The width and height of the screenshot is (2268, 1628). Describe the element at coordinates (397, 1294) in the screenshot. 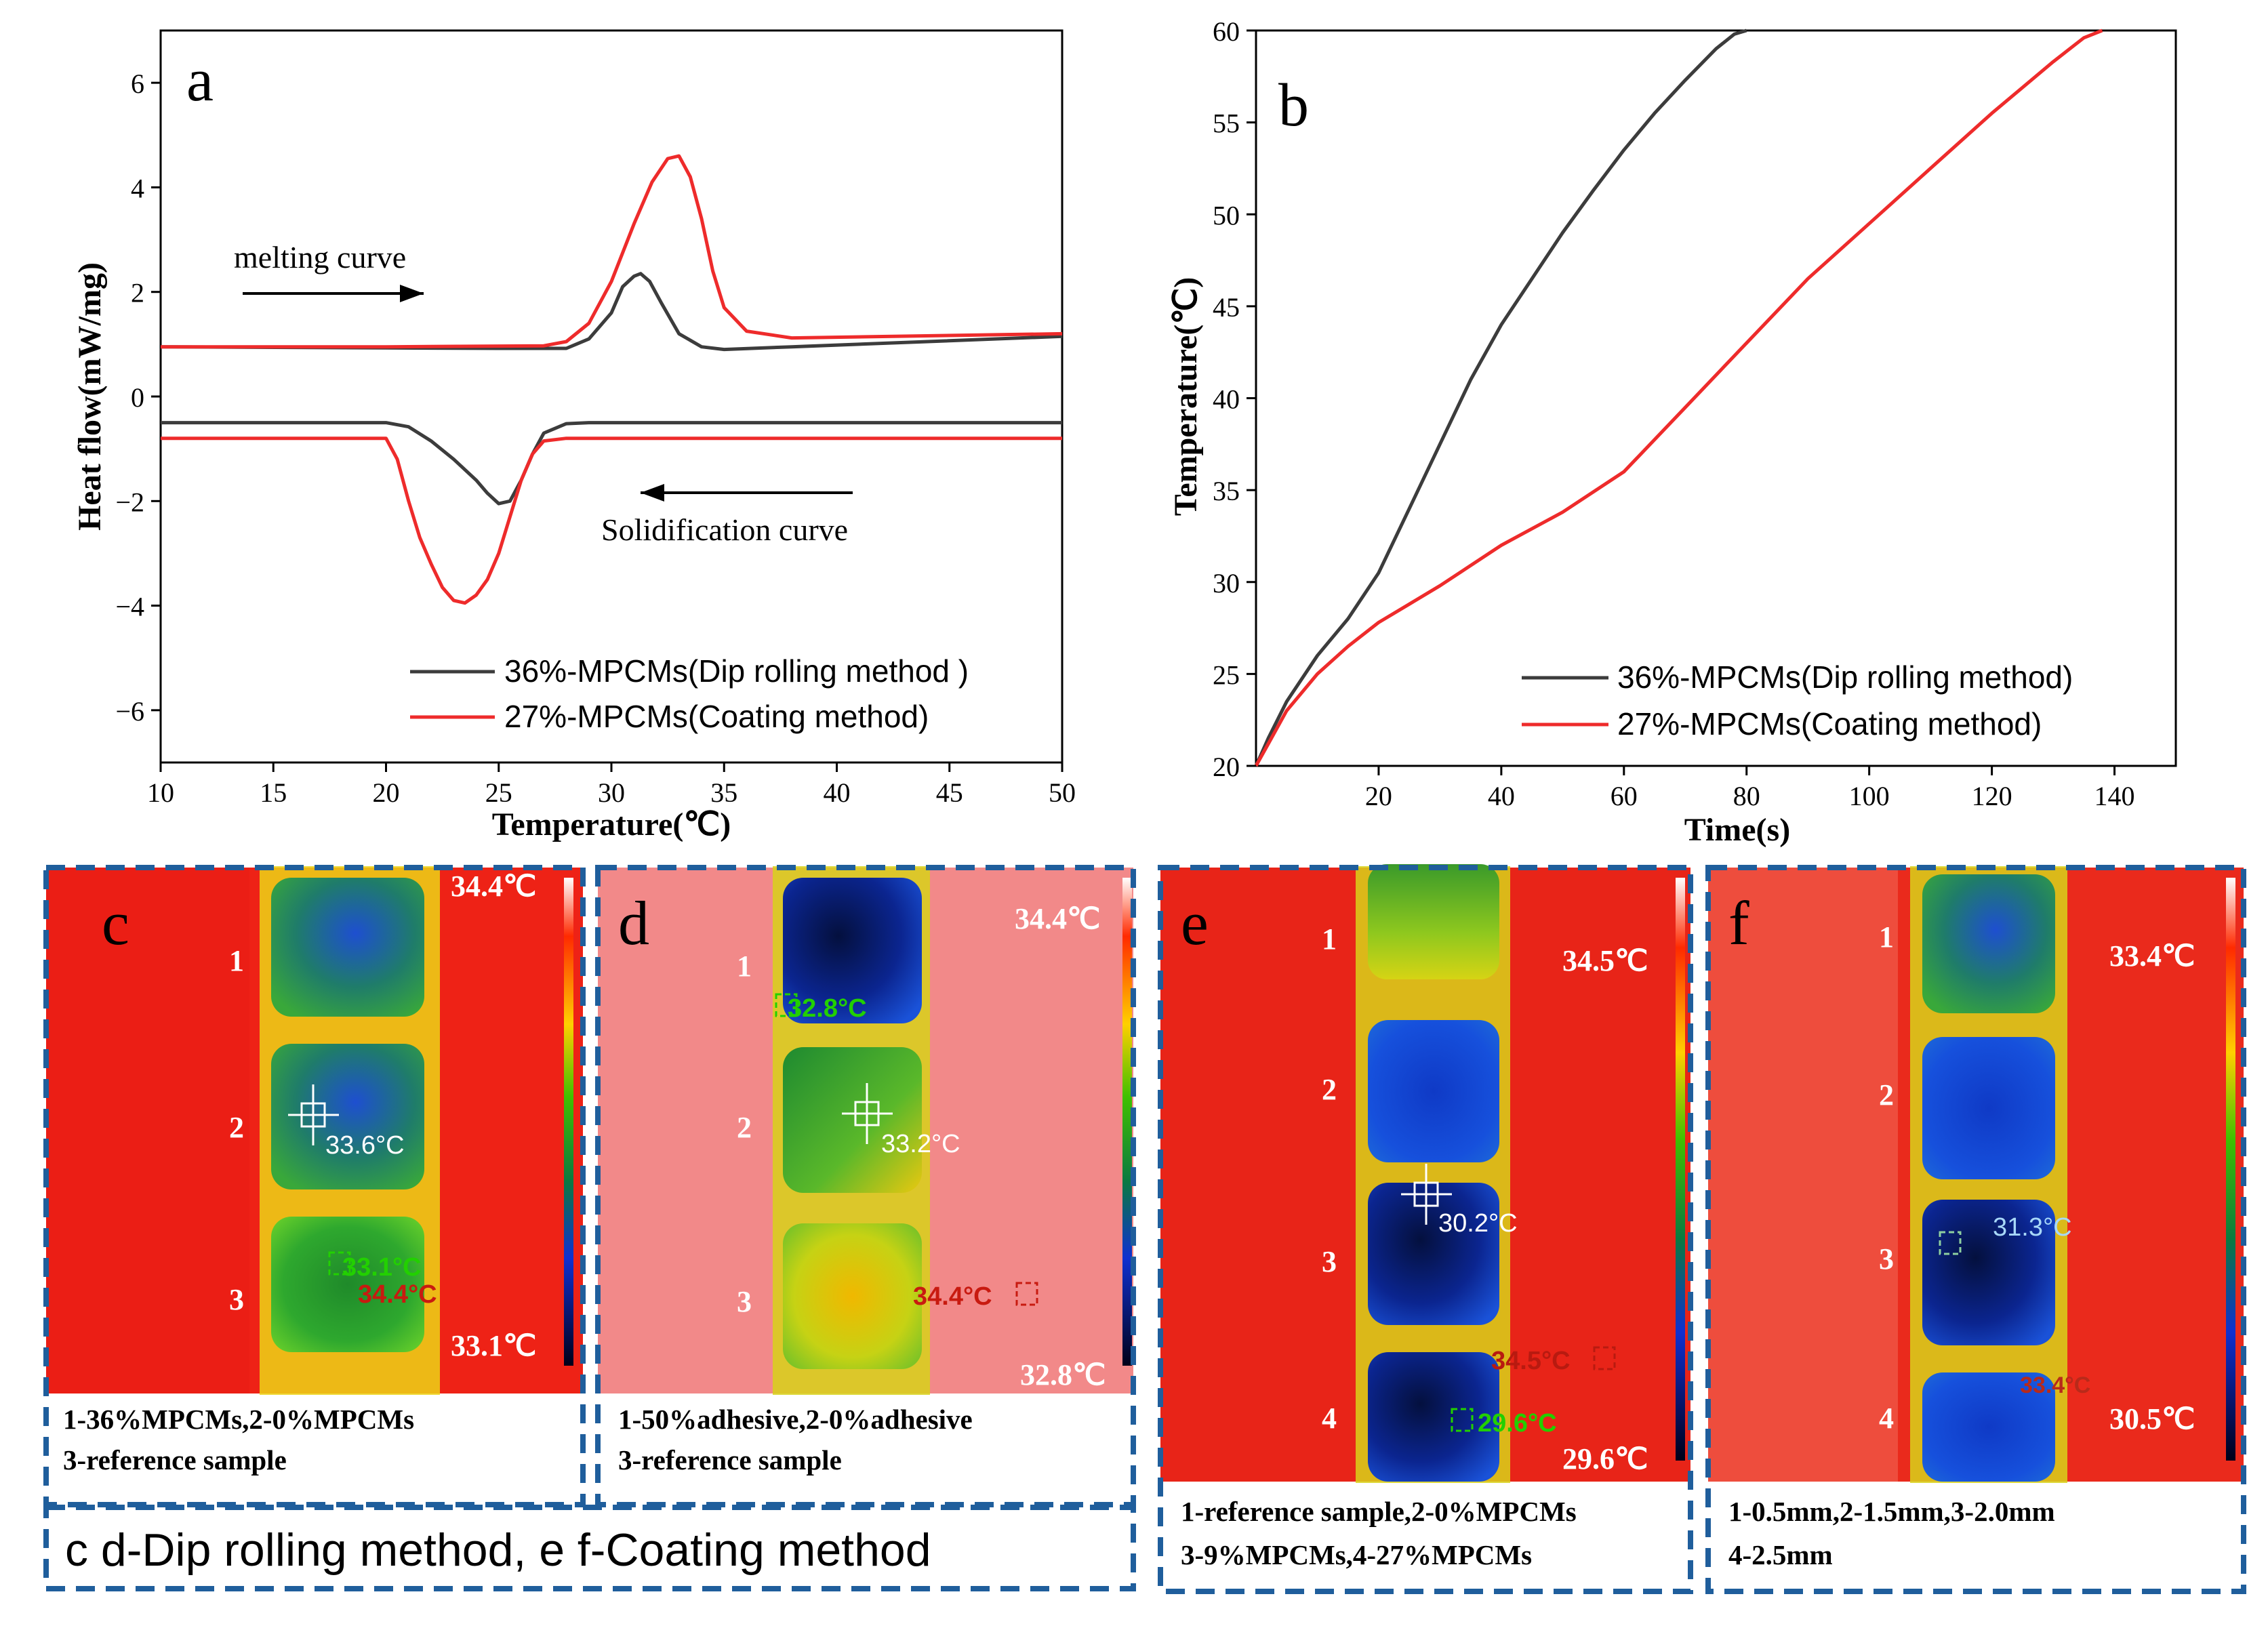

I see `spot-readout-4: 34.4°C` at that location.